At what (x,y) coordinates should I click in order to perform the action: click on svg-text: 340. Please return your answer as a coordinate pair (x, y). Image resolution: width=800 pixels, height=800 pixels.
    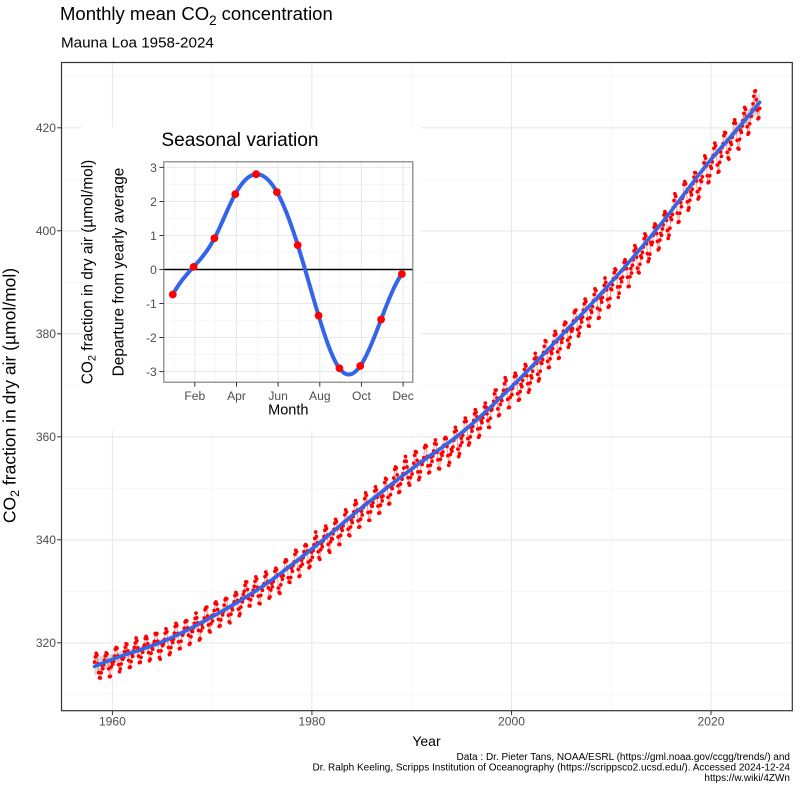
    Looking at the image, I should click on (46, 540).